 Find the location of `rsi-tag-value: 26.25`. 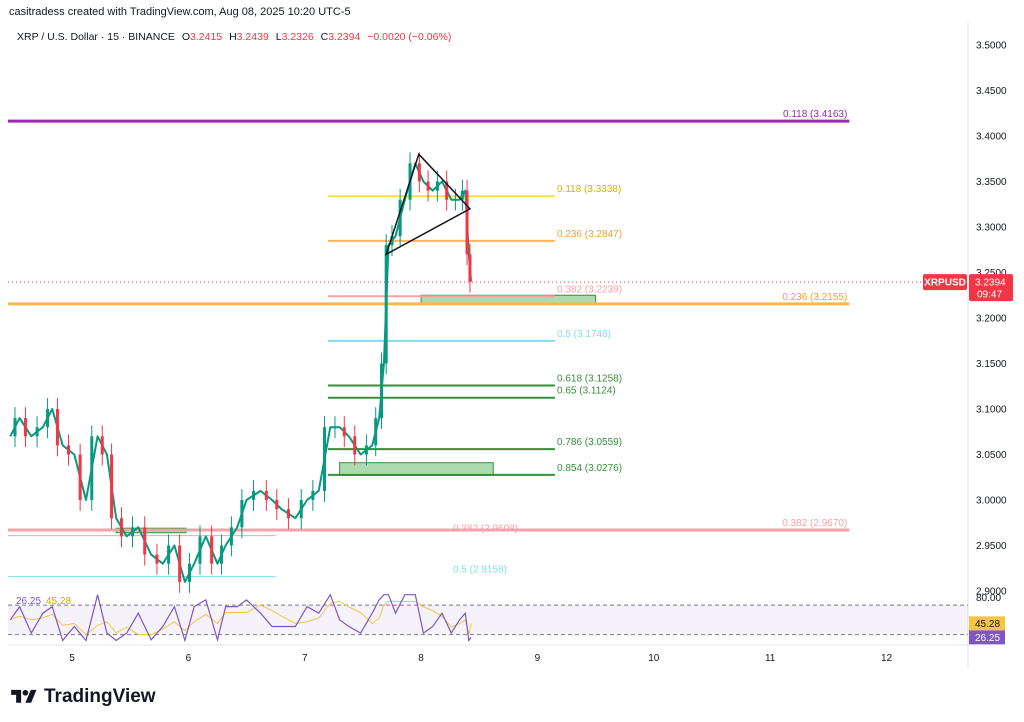

rsi-tag-value: 26.25 is located at coordinates (987, 638).